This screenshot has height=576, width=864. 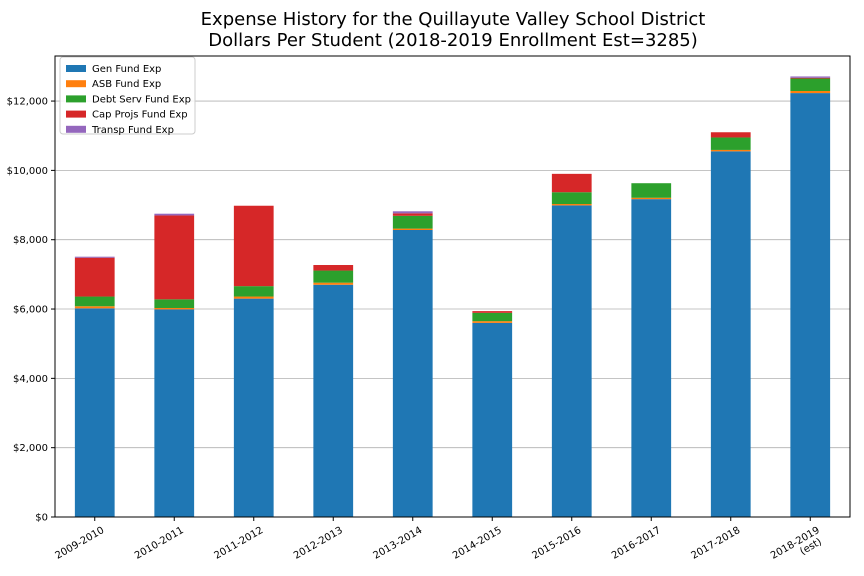 I want to click on x-tick-label-line: 2017-2018, so click(x=716, y=543).